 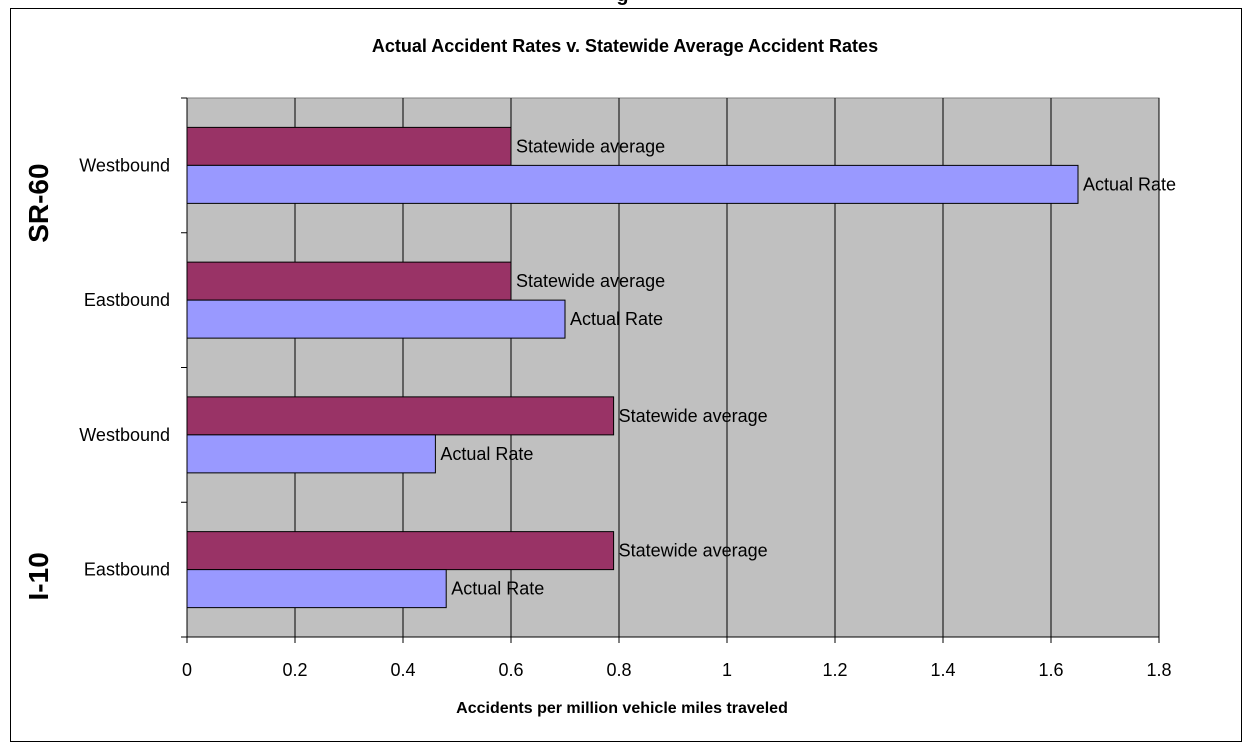 What do you see at coordinates (834, 670) in the screenshot?
I see `x-tick-label: 1.2` at bounding box center [834, 670].